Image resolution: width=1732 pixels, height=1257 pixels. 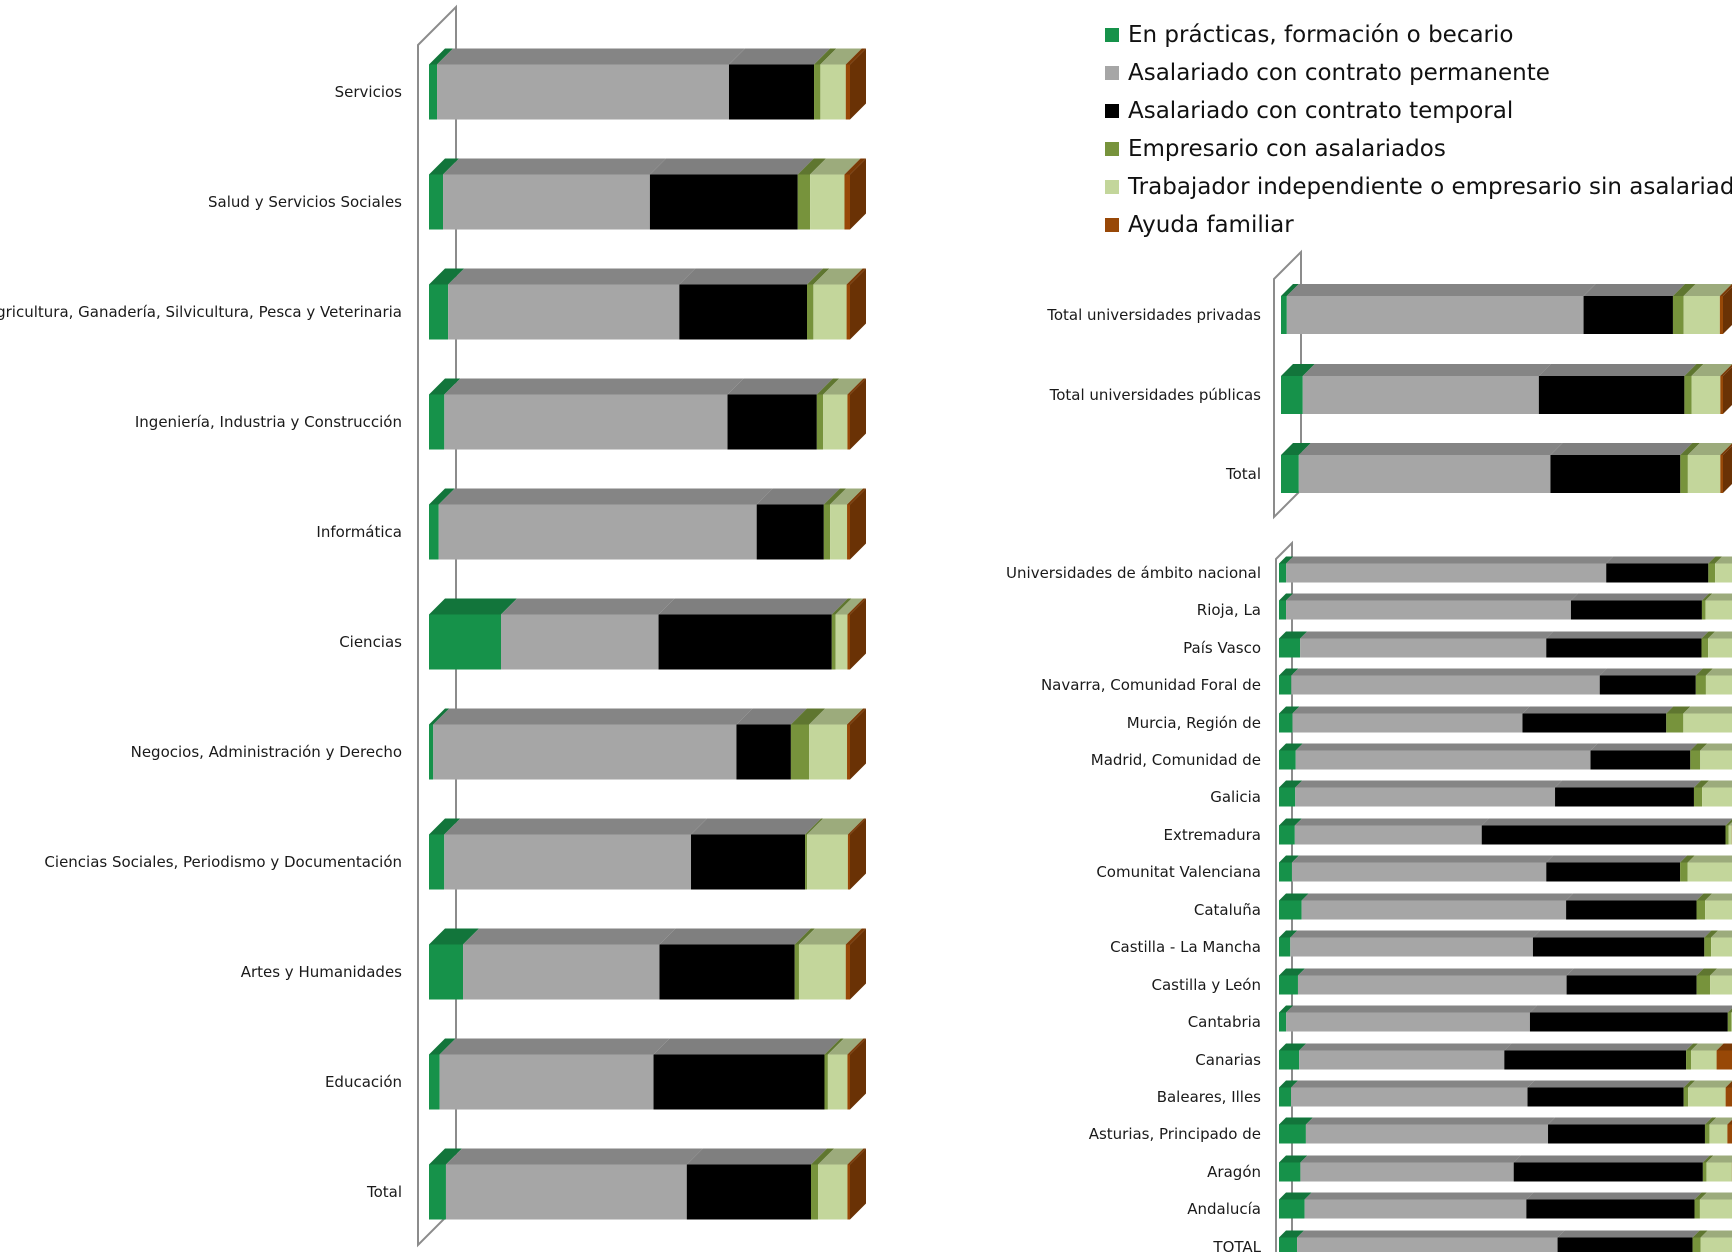 I want to click on category-label: Extremadura, so click(x=1213, y=835).